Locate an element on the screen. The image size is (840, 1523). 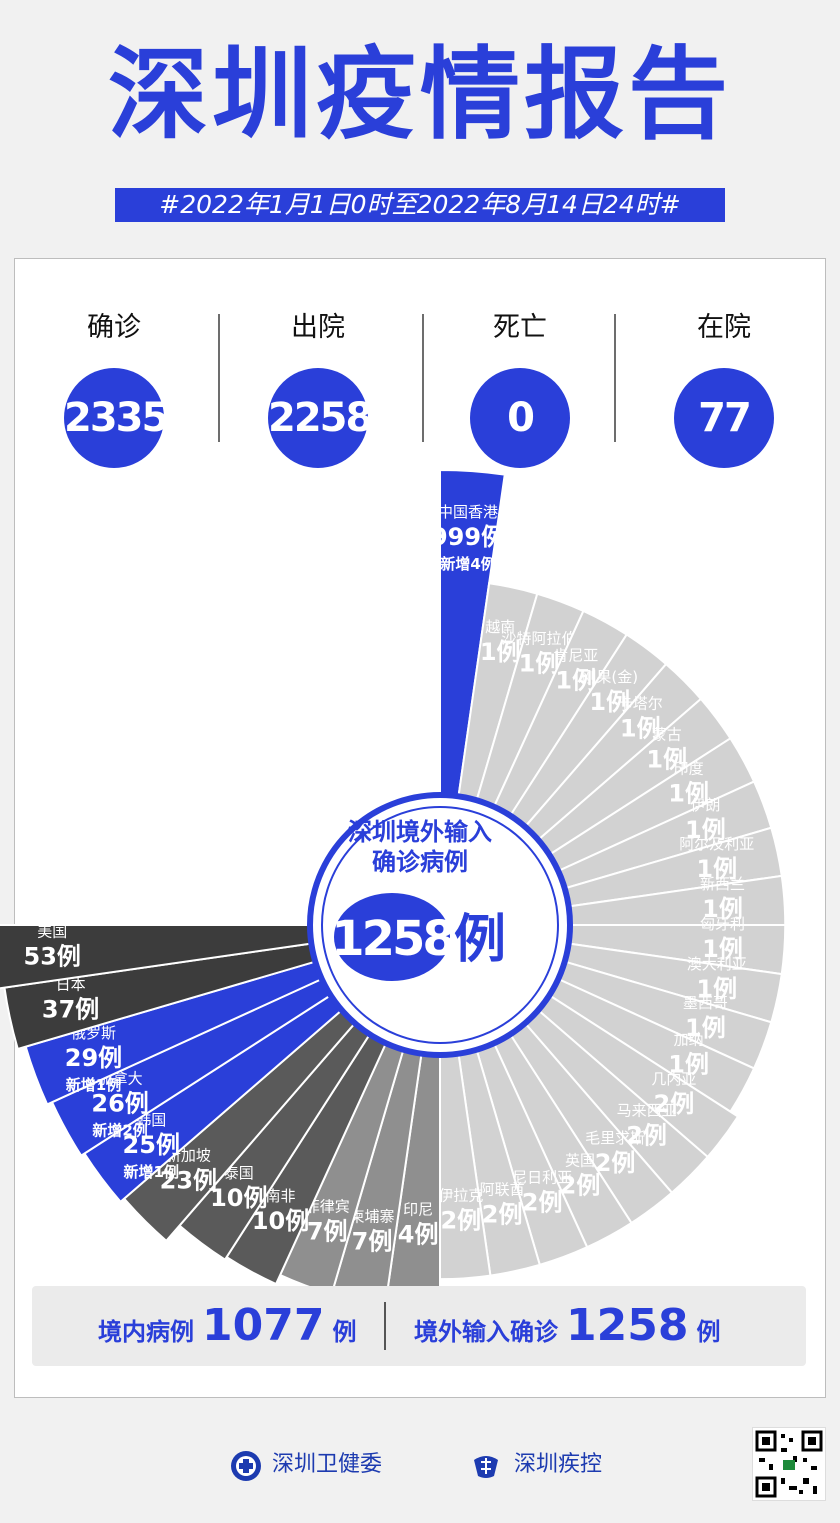
center-total-unit: 例 is located at coordinates (480, 940).